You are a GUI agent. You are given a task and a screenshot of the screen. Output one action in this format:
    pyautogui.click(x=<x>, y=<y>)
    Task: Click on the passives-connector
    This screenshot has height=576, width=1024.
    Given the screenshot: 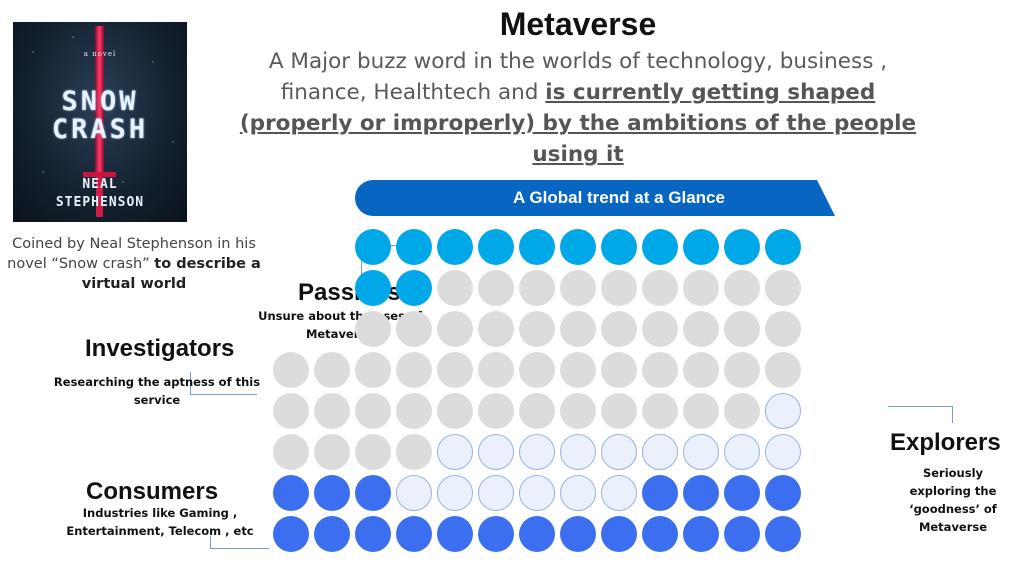 What is the action you would take?
    pyautogui.click(x=394, y=263)
    